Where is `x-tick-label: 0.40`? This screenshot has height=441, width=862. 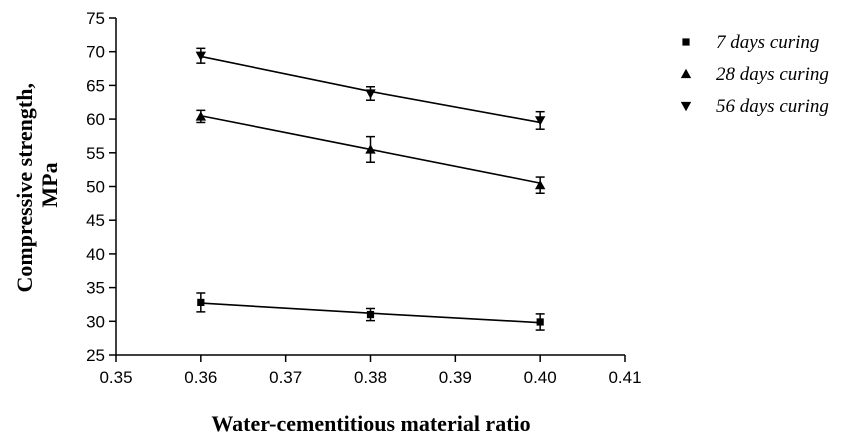
x-tick-label: 0.40 is located at coordinates (540, 377).